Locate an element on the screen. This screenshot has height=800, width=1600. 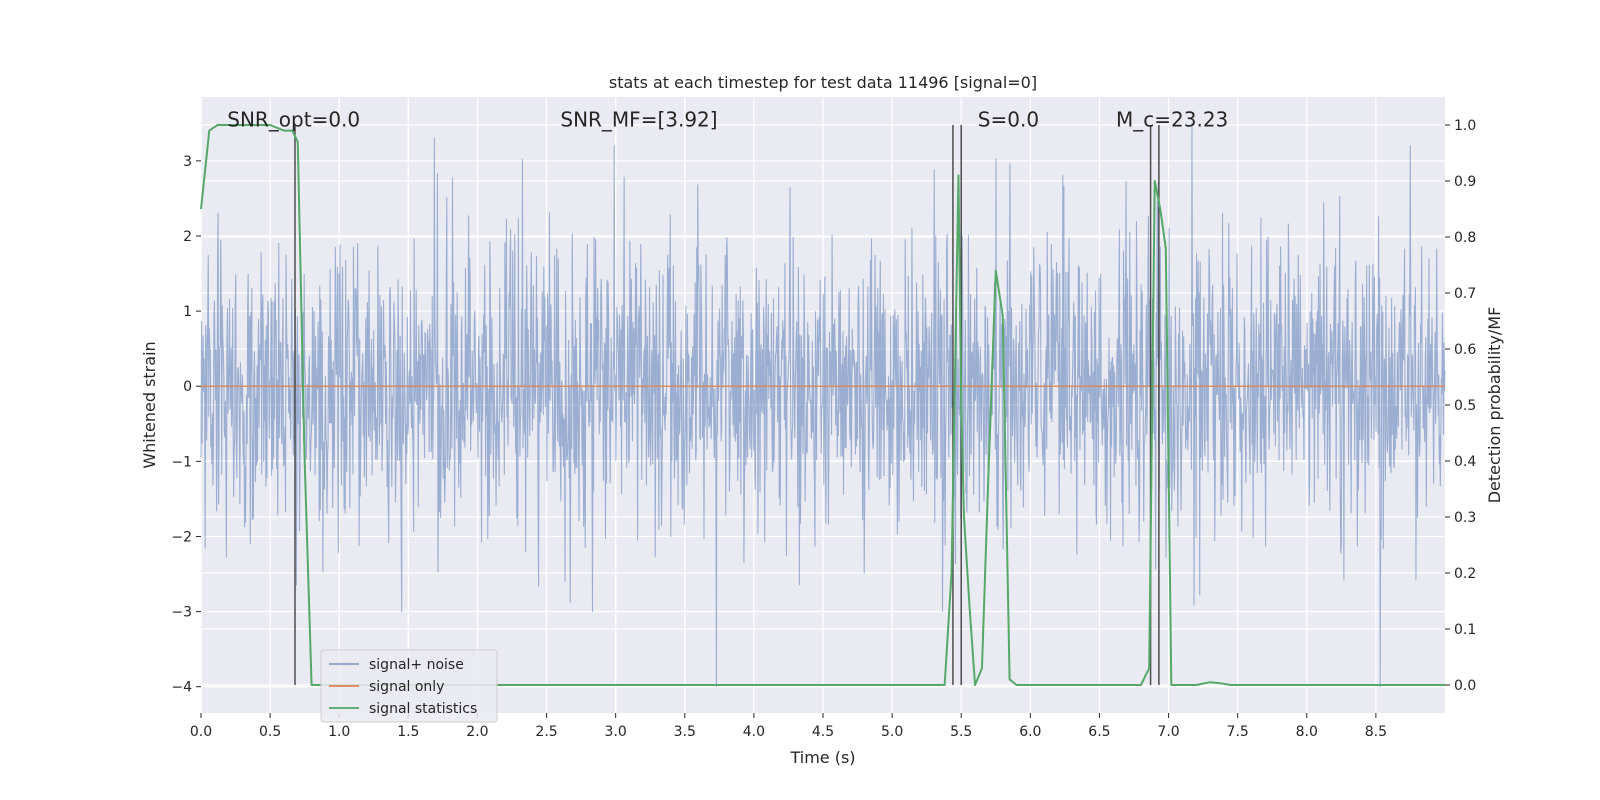
y2-tick-label-2: 0.2 is located at coordinates (1465, 574).